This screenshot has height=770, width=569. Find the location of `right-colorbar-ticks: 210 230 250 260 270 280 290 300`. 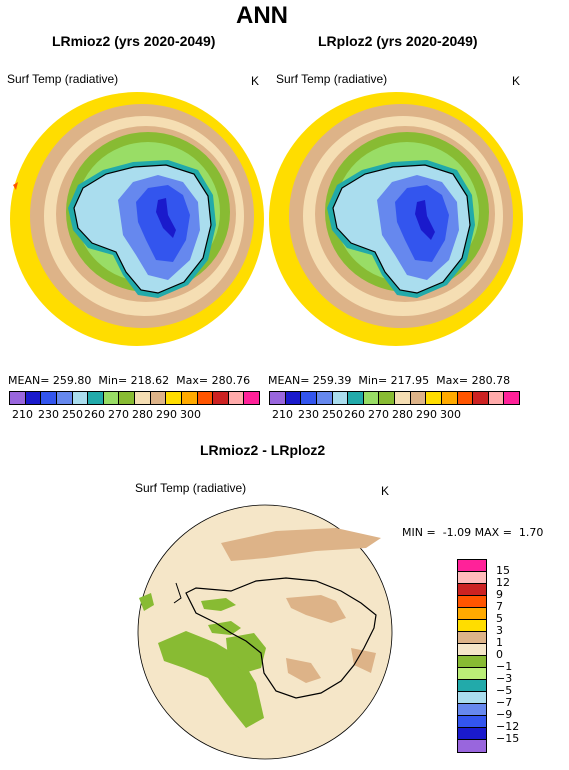

right-colorbar-ticks: 210 230 250 260 270 280 290 300 is located at coordinates (395, 415).